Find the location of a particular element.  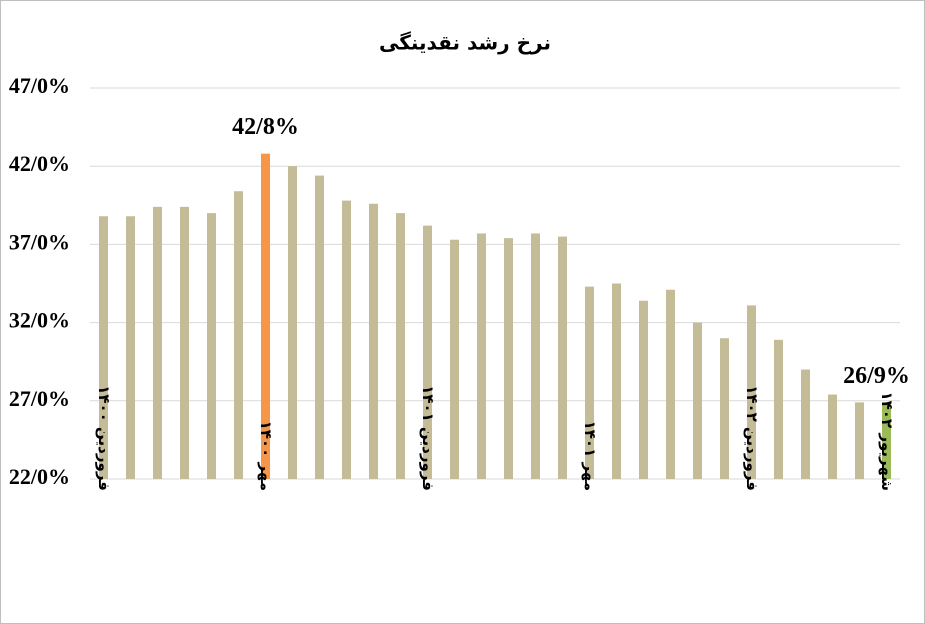

y-tick-label: 47/0% is located at coordinates (39, 85).